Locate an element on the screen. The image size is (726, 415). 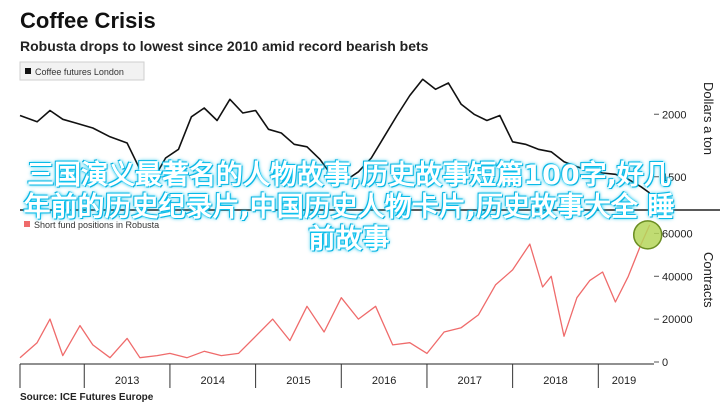
chart-source: Source: ICE Futures Europe is located at coordinates (87, 397).